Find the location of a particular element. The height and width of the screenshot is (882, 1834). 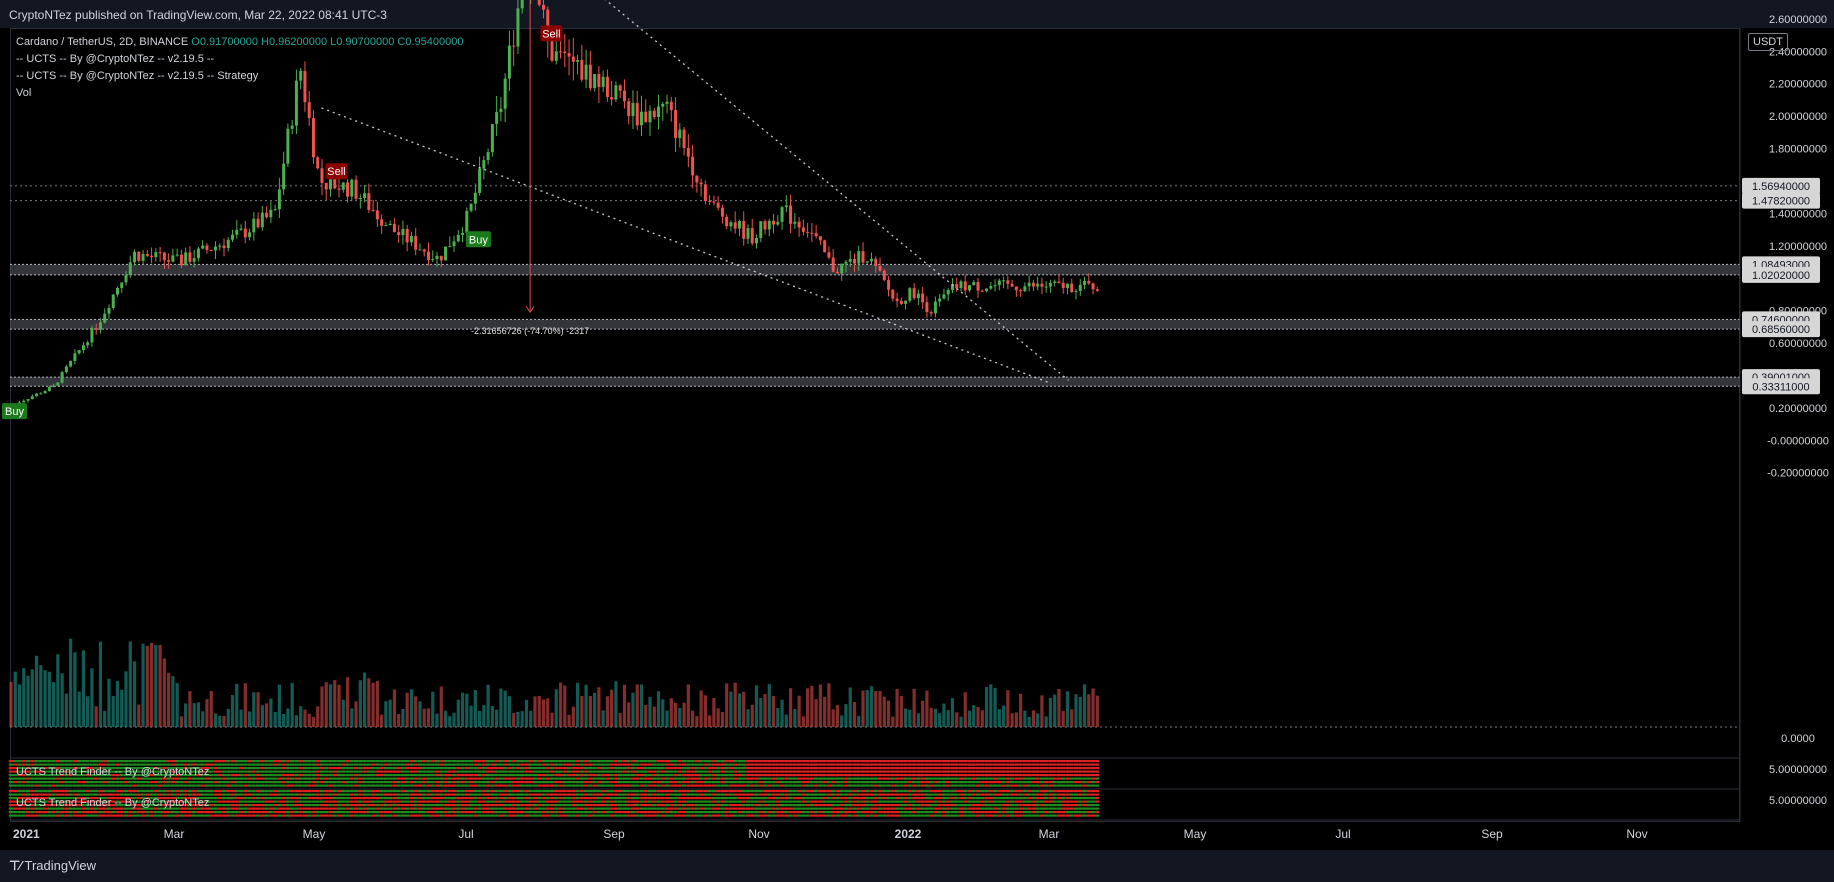

currency-badge: USDT is located at coordinates (1768, 42).